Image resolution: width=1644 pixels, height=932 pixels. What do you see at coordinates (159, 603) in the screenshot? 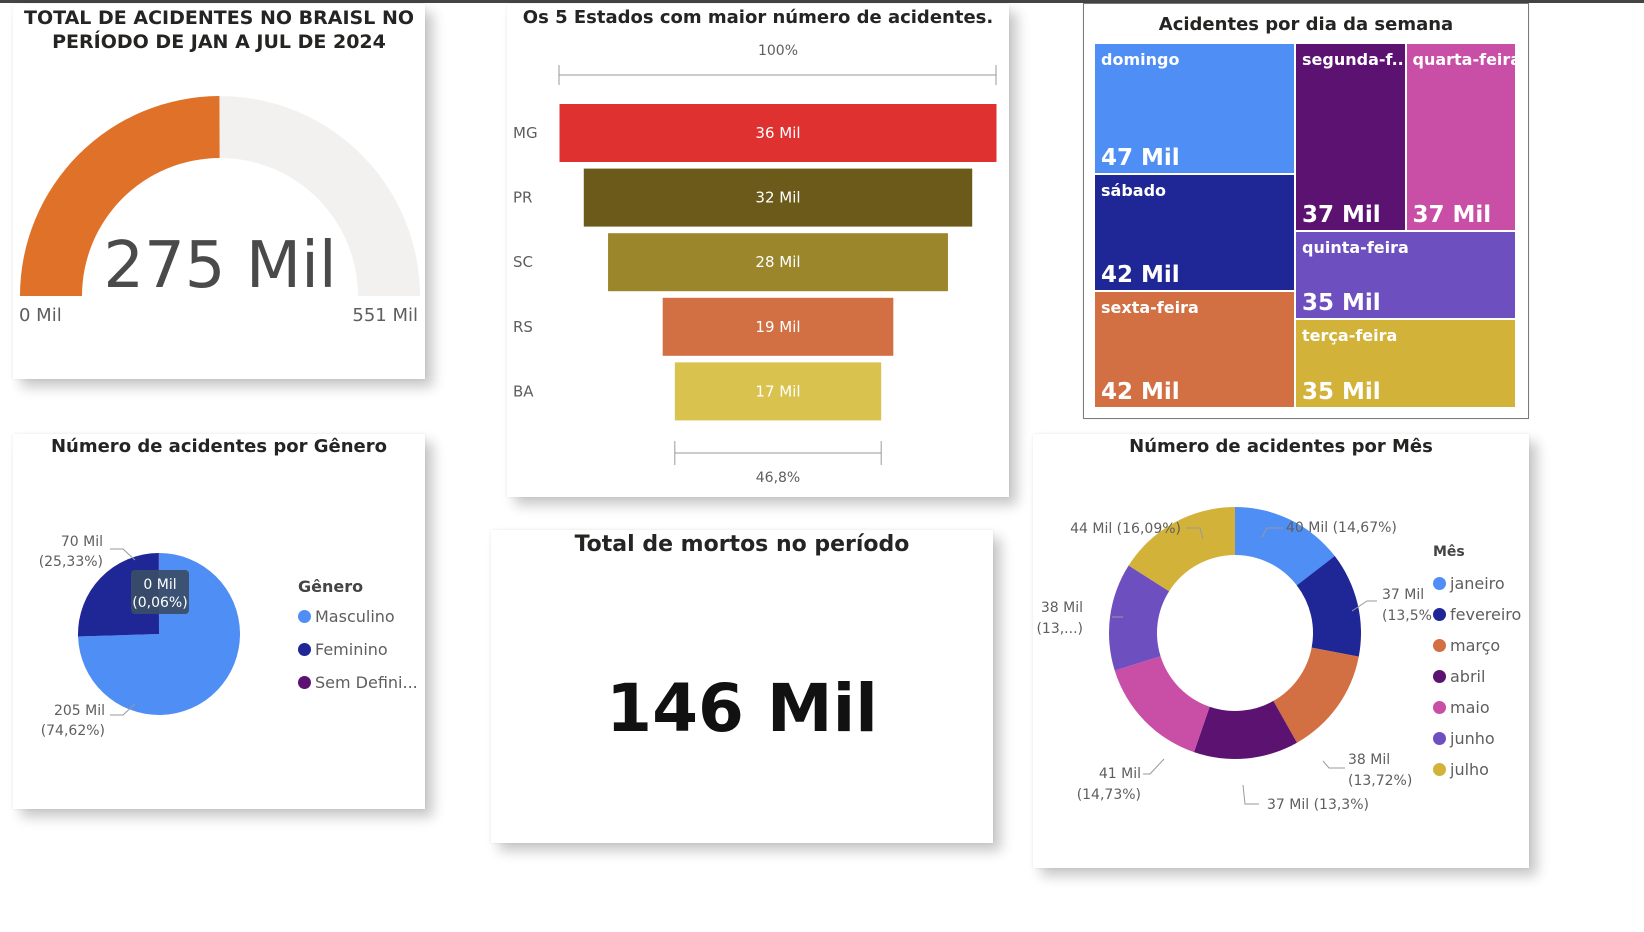
I see `gender-tooltip-pct: (0,06%)` at bounding box center [159, 603].